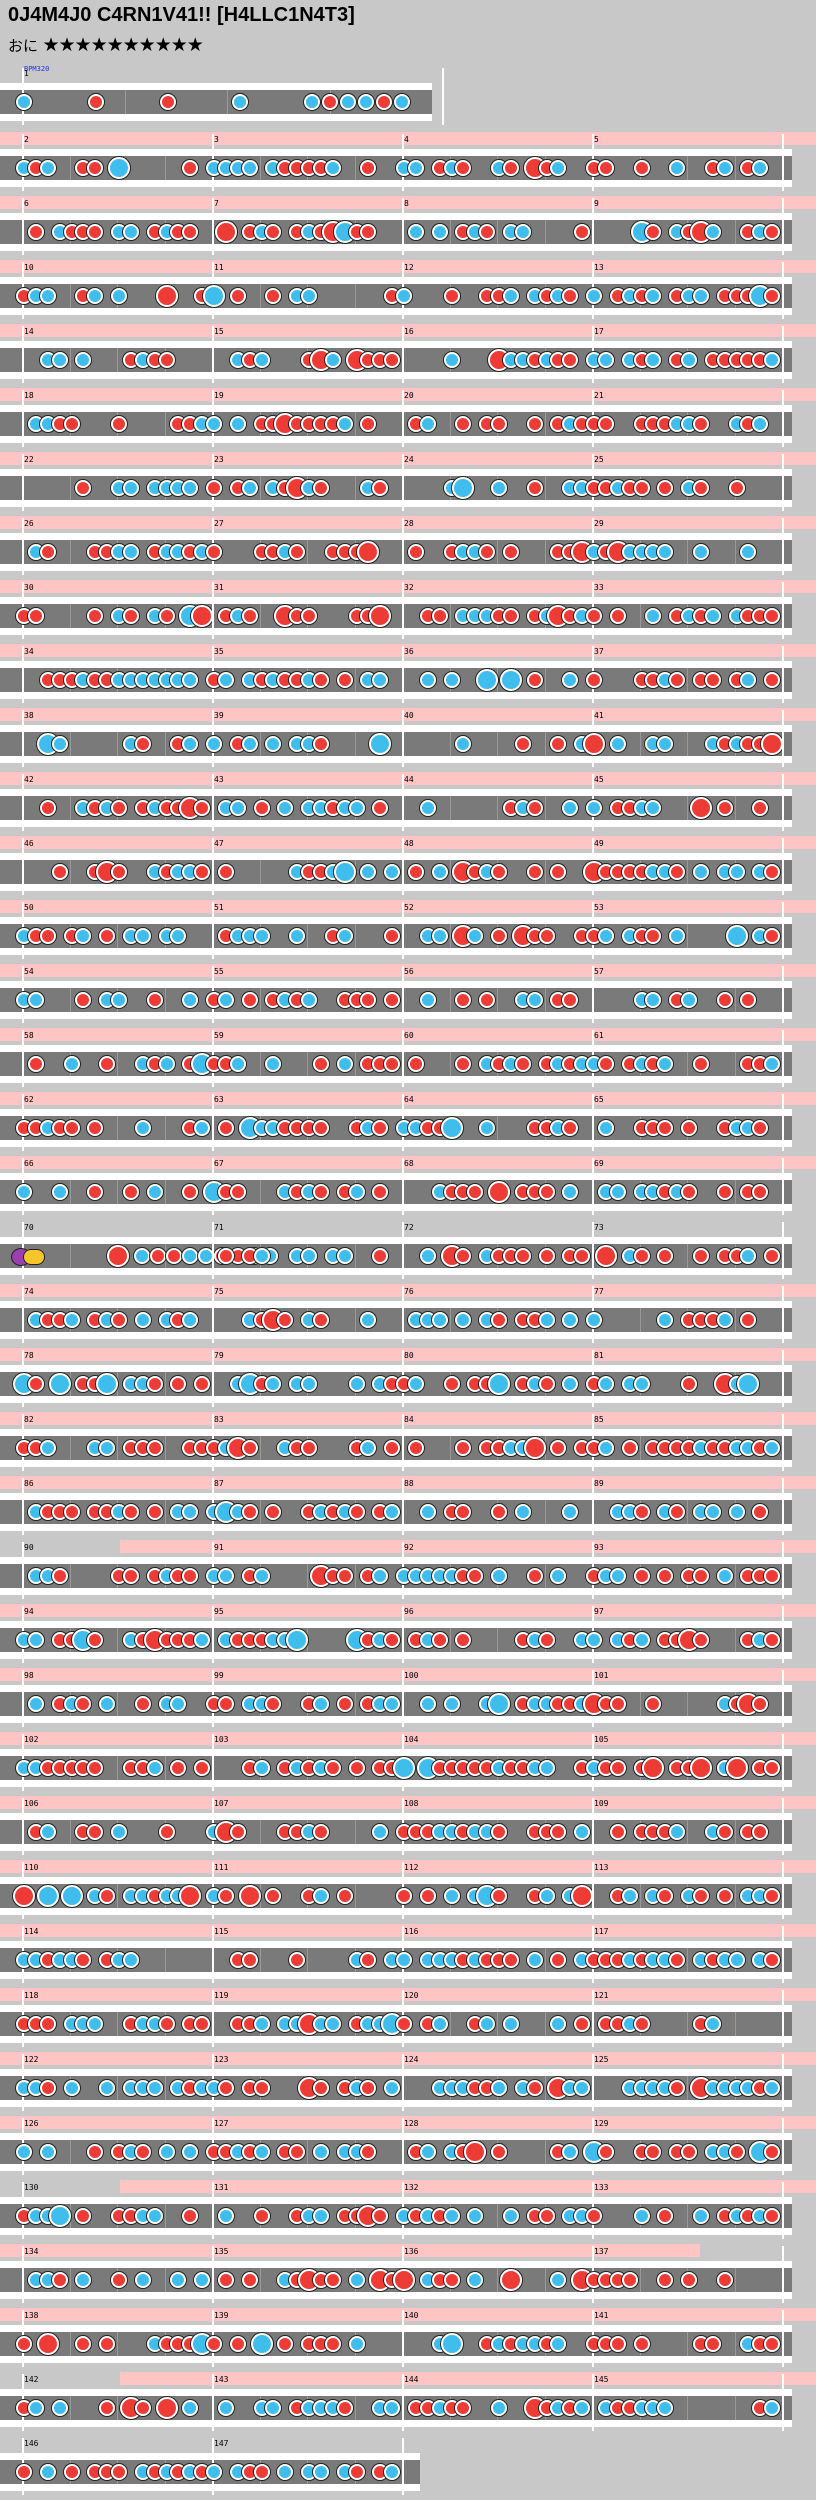 Image resolution: width=816 pixels, height=2500 pixels. Describe the element at coordinates (29, 971) in the screenshot. I see `measure-number: 54` at that location.